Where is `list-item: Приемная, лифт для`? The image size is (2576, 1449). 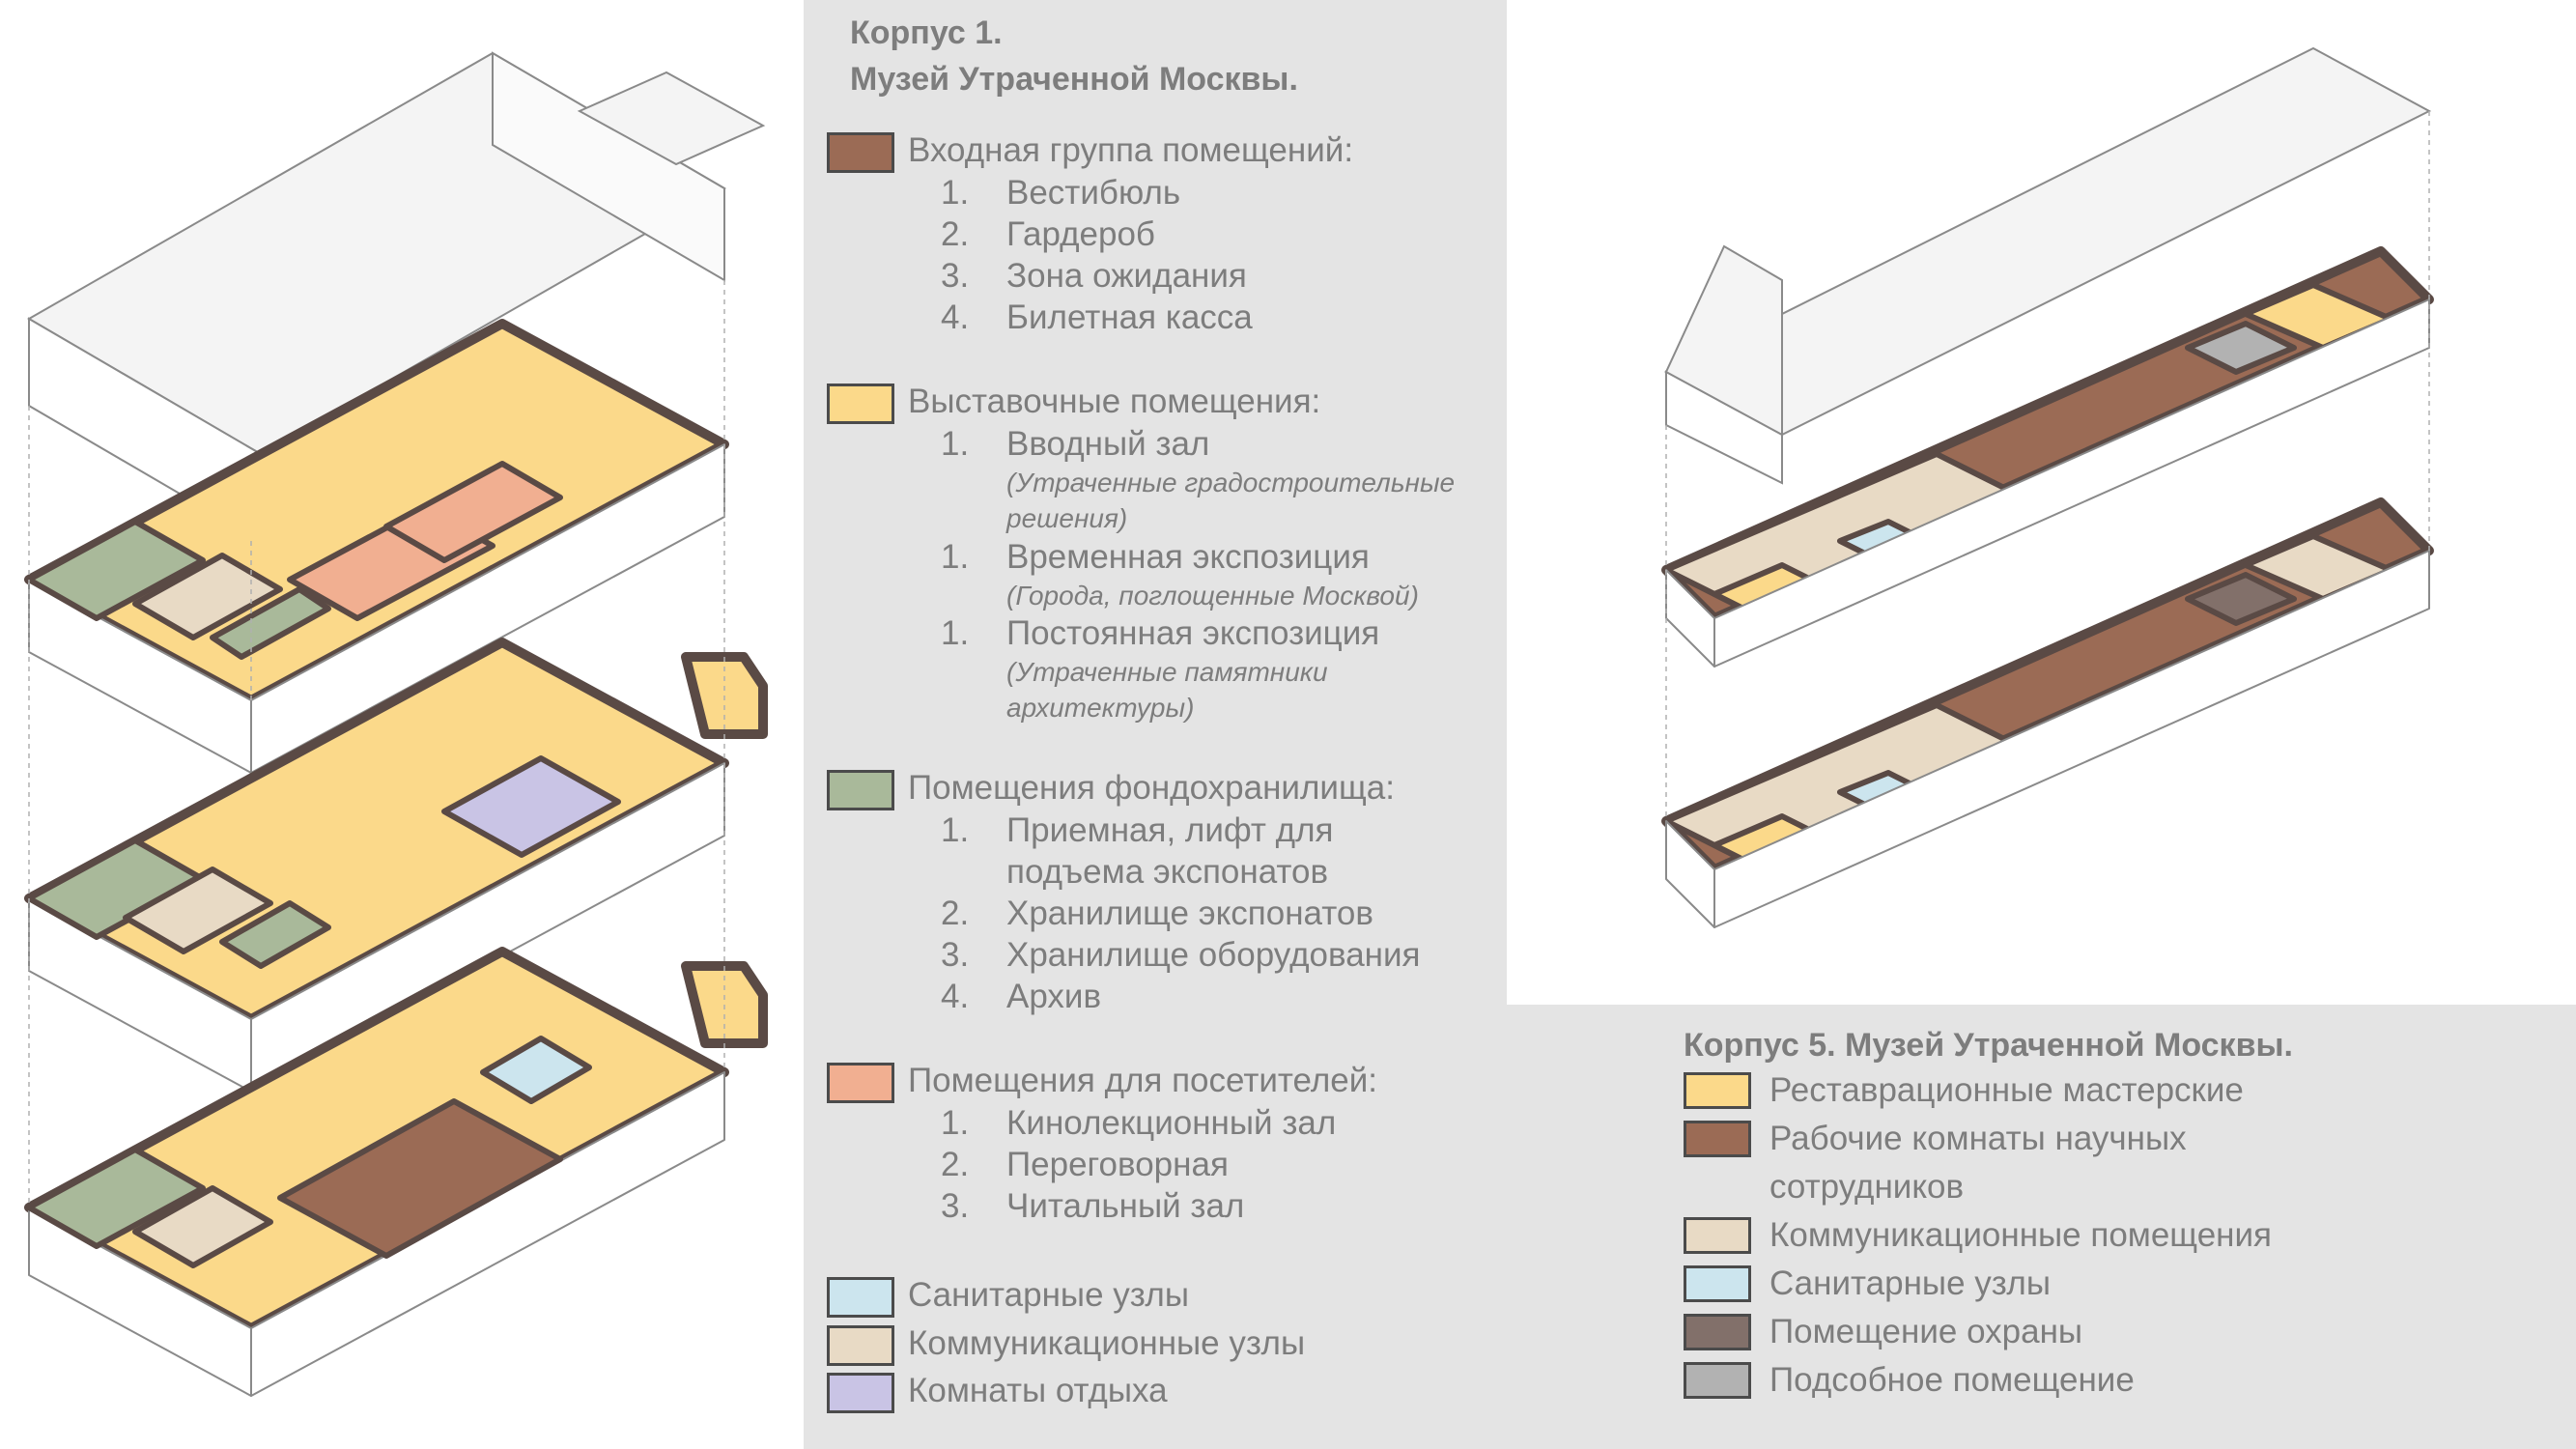 list-item: Приемная, лифт для is located at coordinates (1170, 830).